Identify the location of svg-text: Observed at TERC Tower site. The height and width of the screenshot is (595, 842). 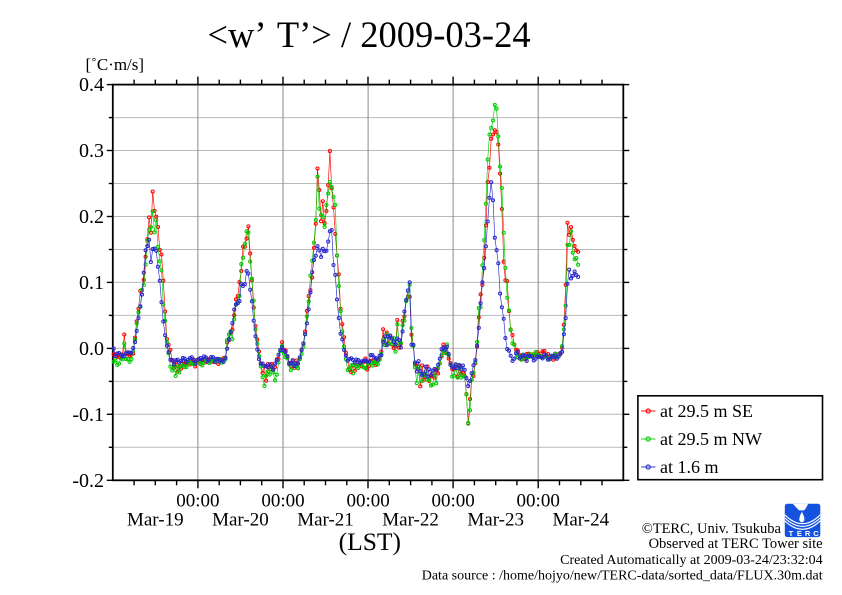
(736, 544).